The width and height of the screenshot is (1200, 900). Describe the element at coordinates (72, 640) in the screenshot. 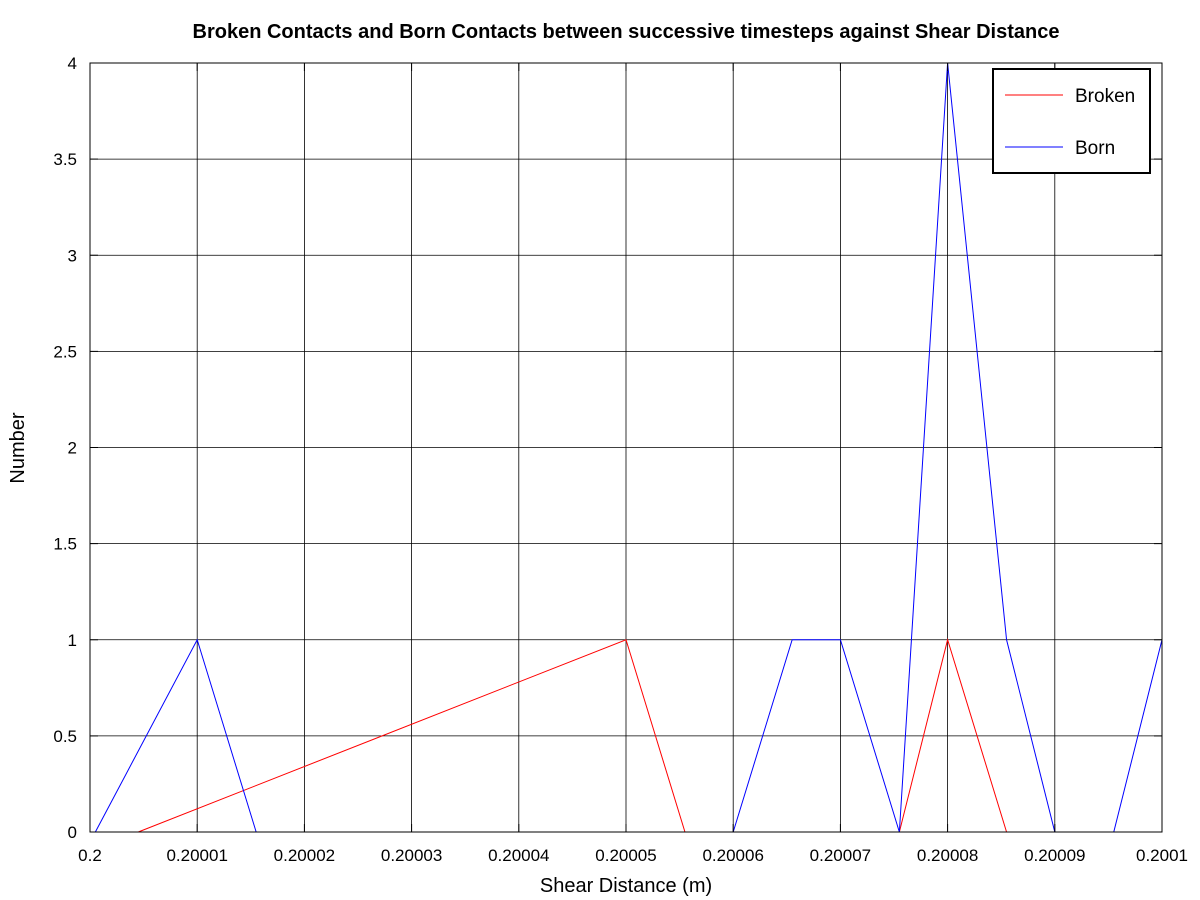

I see `y-tick-label: 1` at that location.